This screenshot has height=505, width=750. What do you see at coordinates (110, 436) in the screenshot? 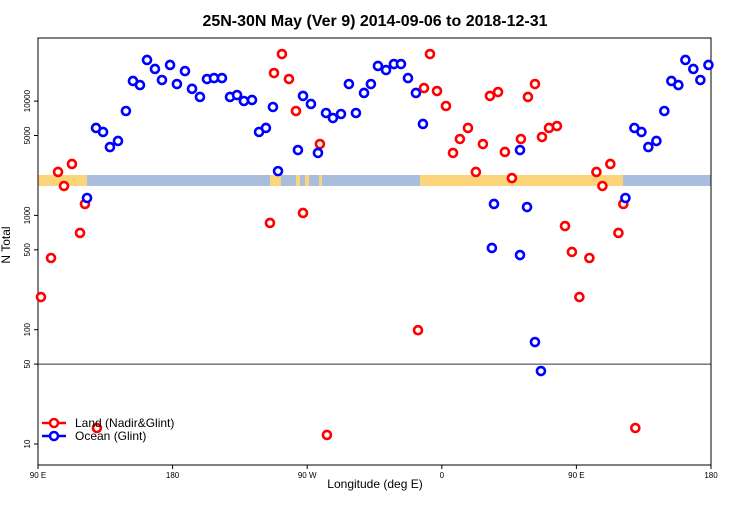
I see `legend-label-ocean: Ocean (Glint)` at bounding box center [110, 436].